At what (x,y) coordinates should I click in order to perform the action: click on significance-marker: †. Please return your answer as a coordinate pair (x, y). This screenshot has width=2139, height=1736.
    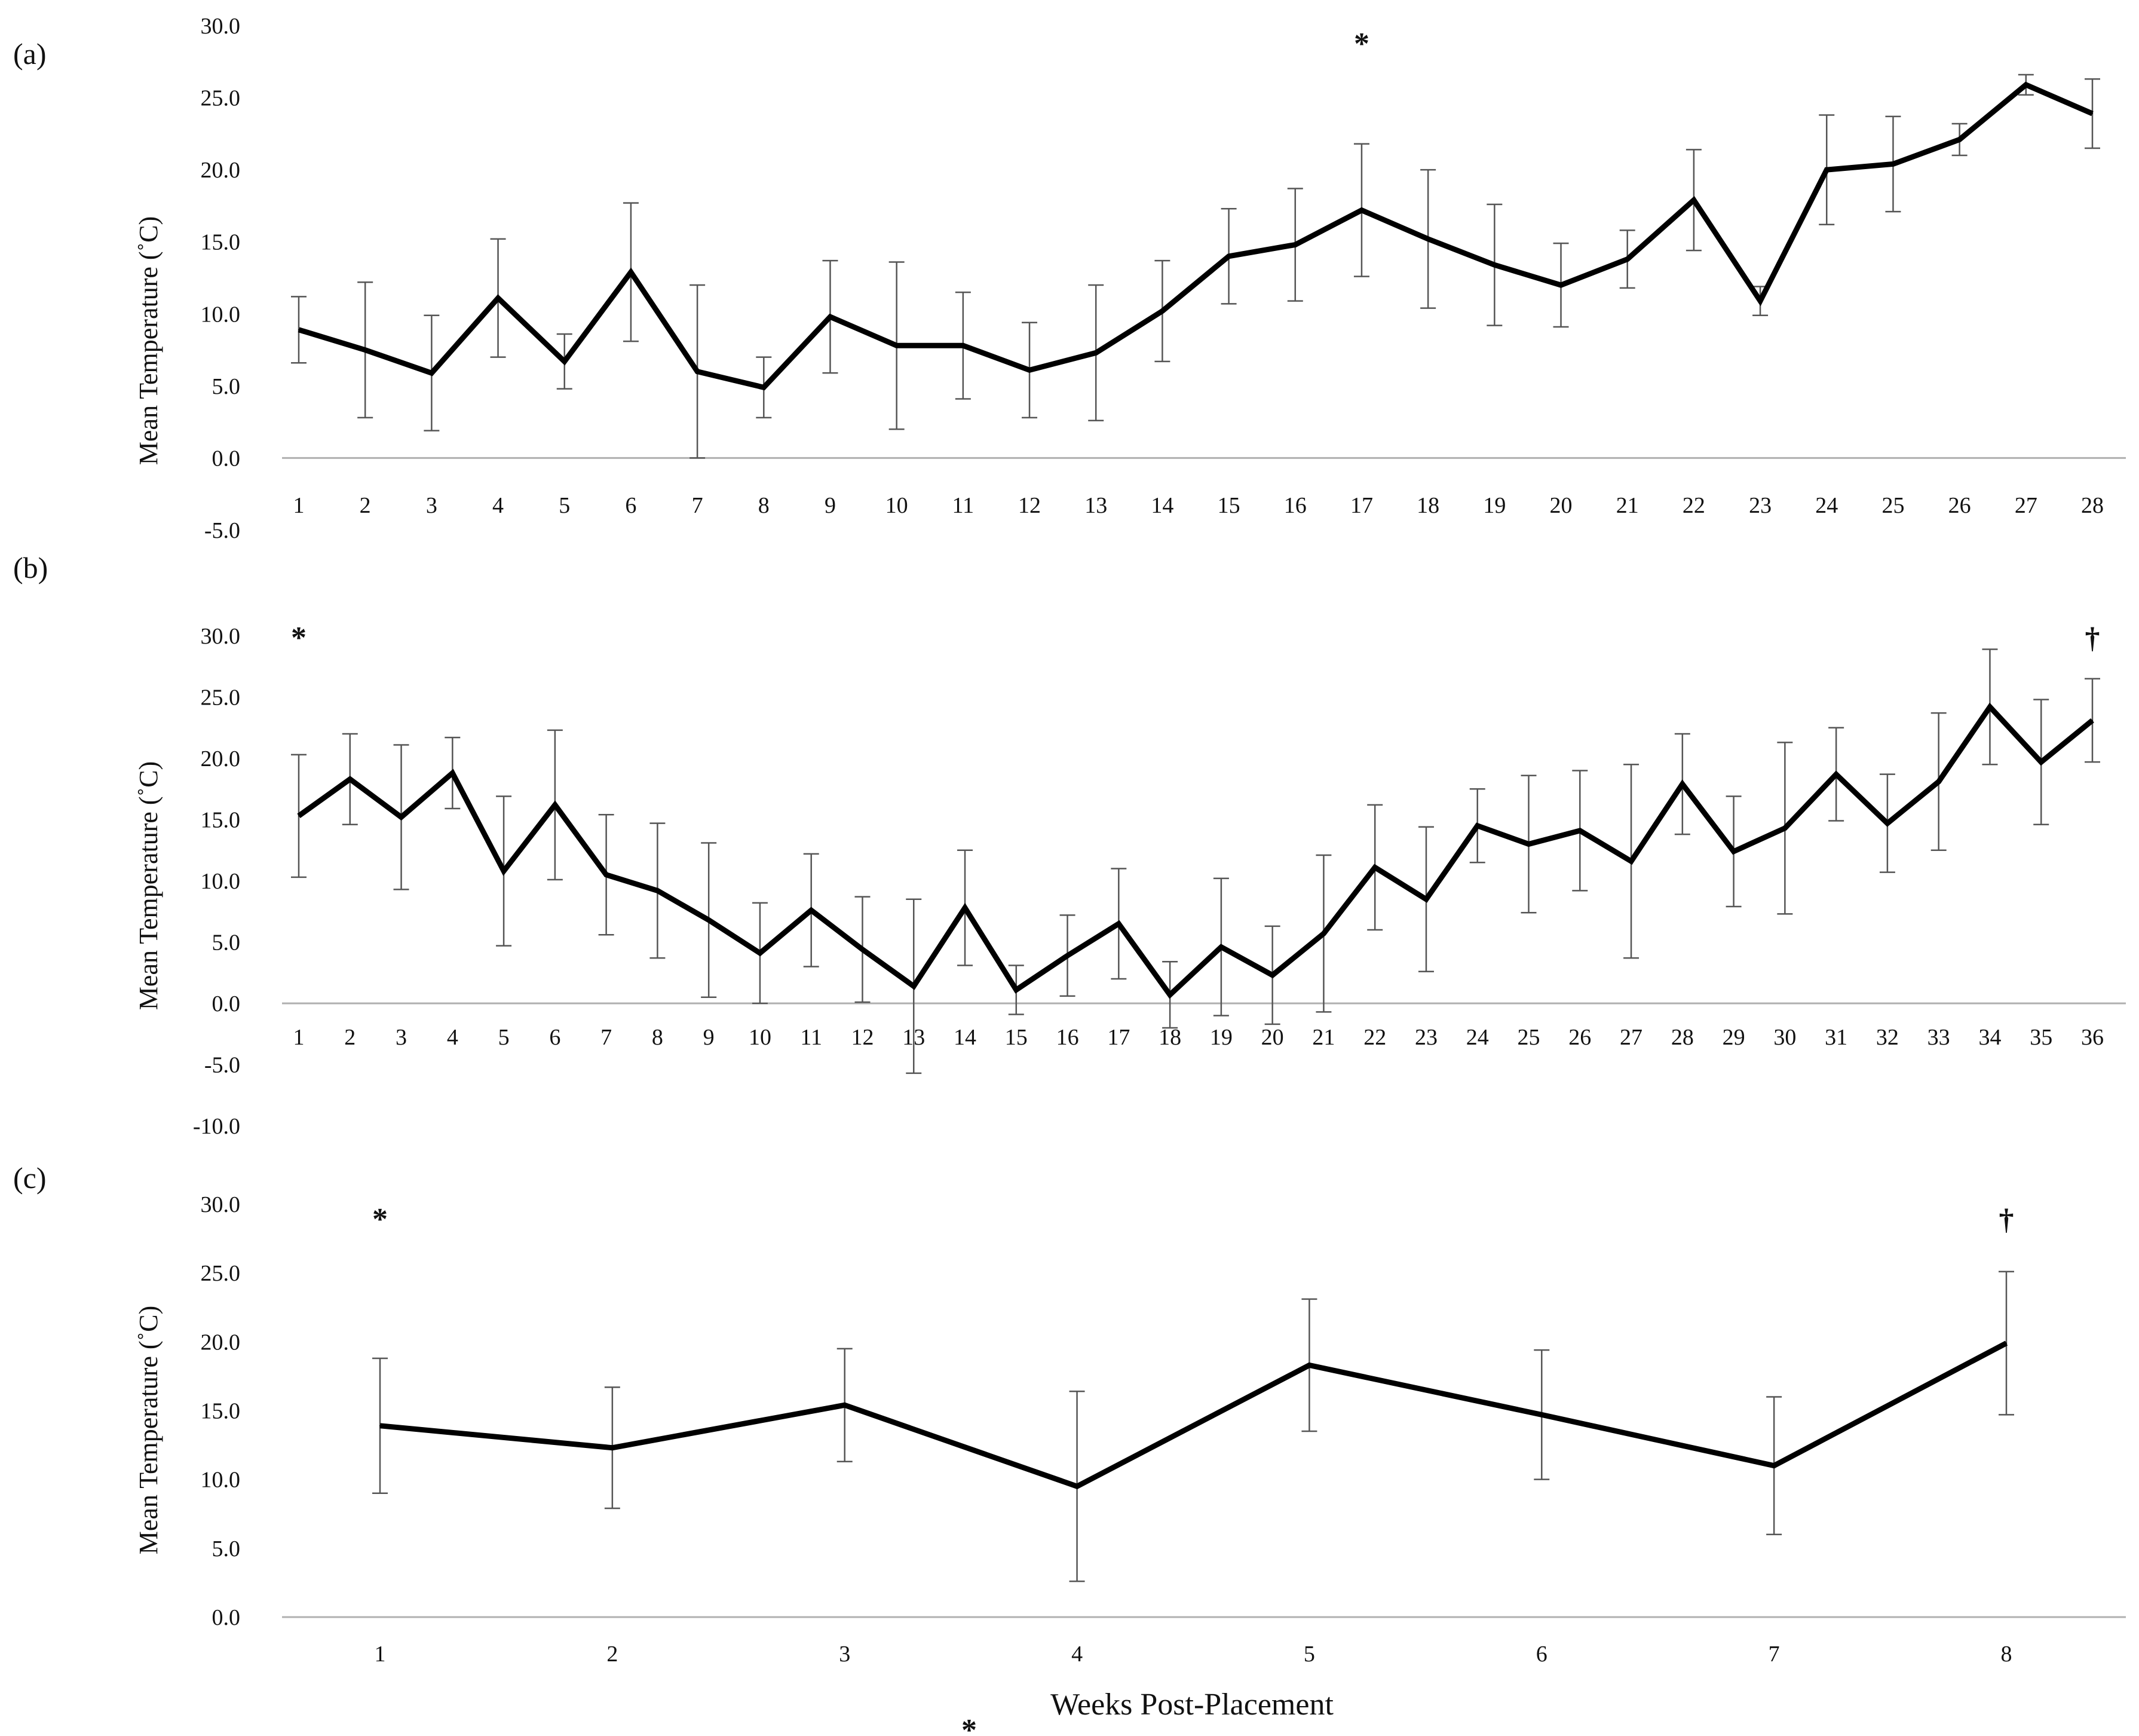
    Looking at the image, I should click on (2092, 637).